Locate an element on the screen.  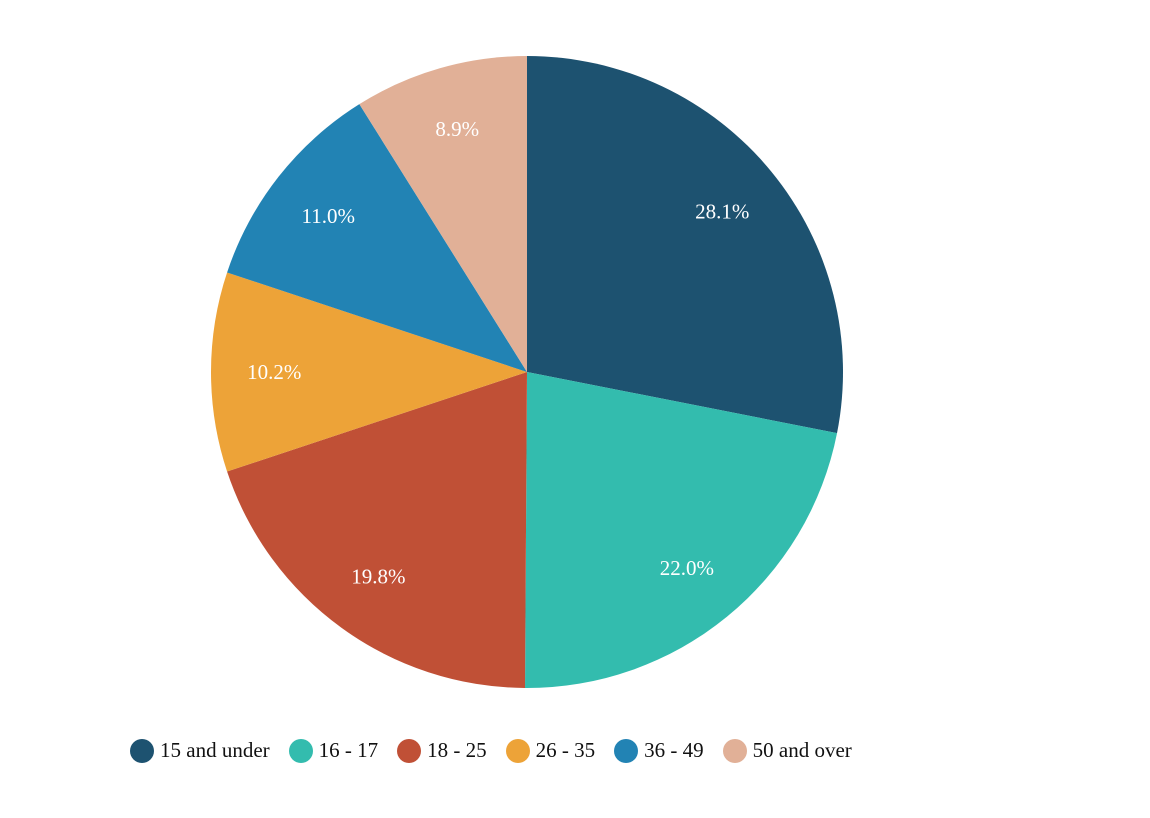
legend-item: 16 - 17 is located at coordinates (333, 750).